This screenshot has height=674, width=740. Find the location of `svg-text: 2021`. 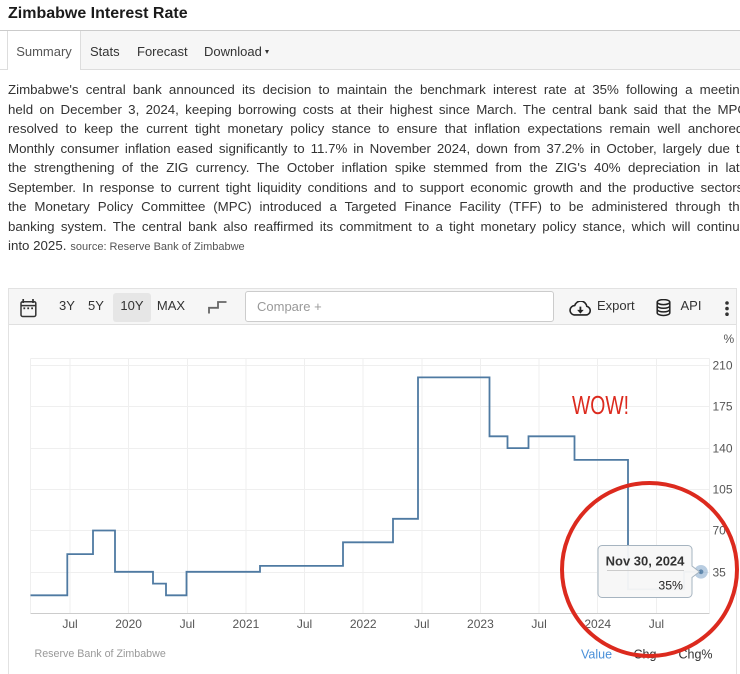

svg-text: 2021 is located at coordinates (246, 624).